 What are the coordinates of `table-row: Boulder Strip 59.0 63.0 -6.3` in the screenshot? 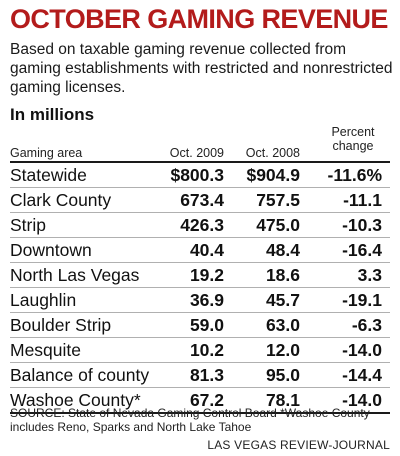 It's located at (200, 325).